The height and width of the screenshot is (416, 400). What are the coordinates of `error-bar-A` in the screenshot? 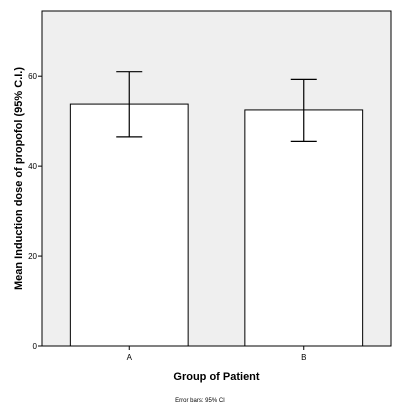 It's located at (129, 104).